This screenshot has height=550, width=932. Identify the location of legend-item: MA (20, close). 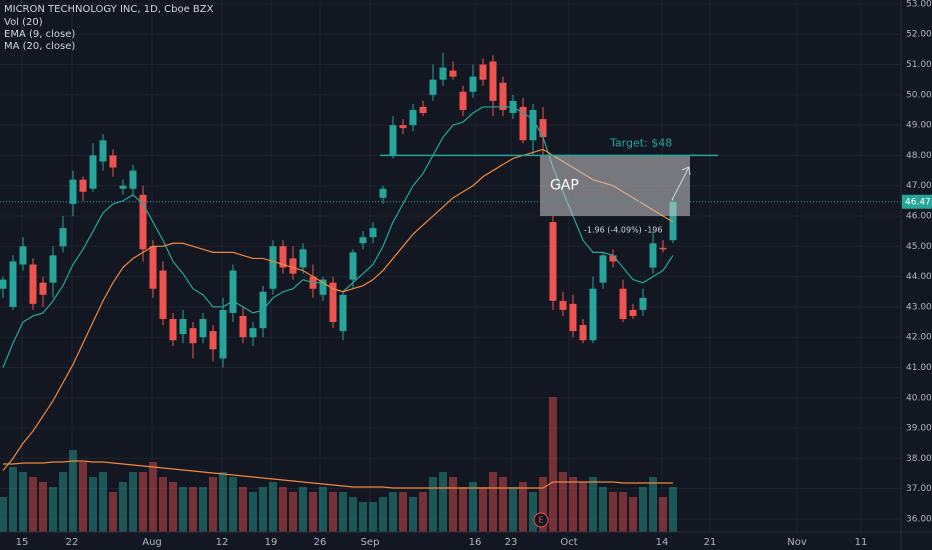
(39, 46).